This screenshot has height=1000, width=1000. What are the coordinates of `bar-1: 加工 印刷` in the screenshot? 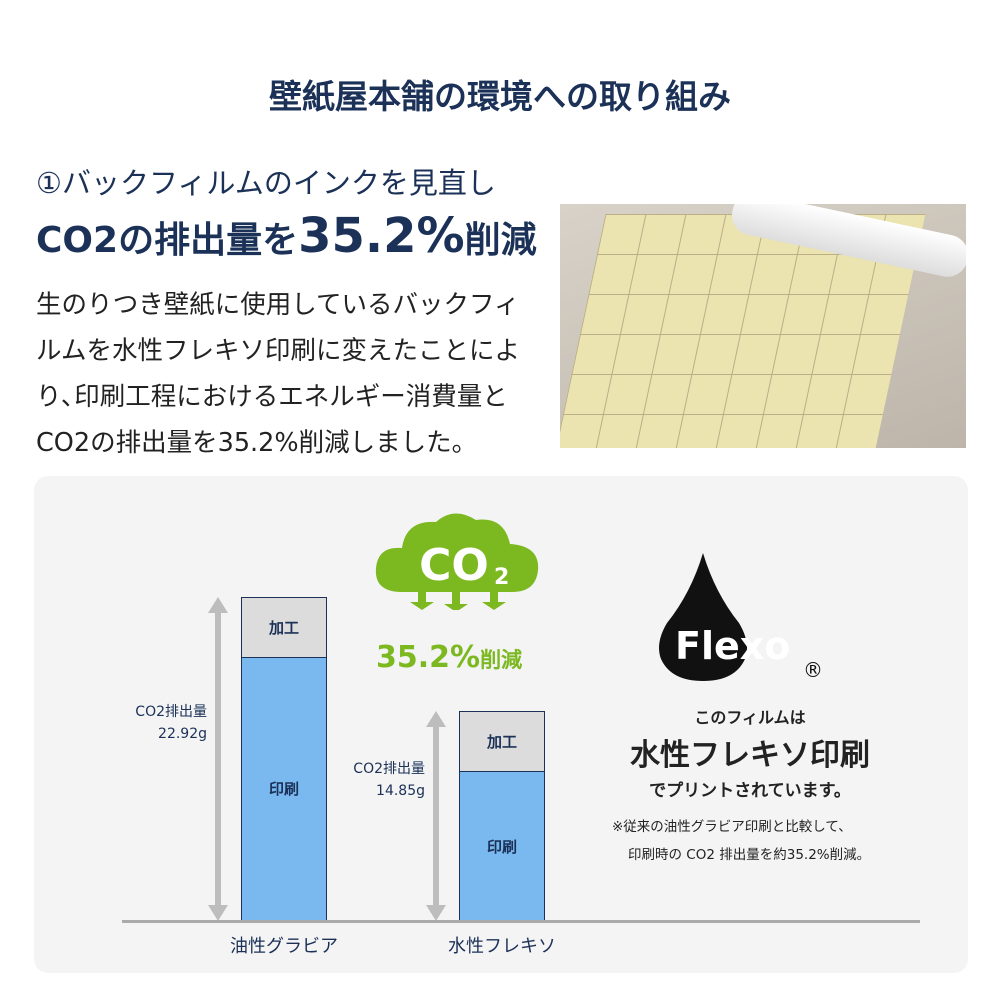 It's located at (502, 816).